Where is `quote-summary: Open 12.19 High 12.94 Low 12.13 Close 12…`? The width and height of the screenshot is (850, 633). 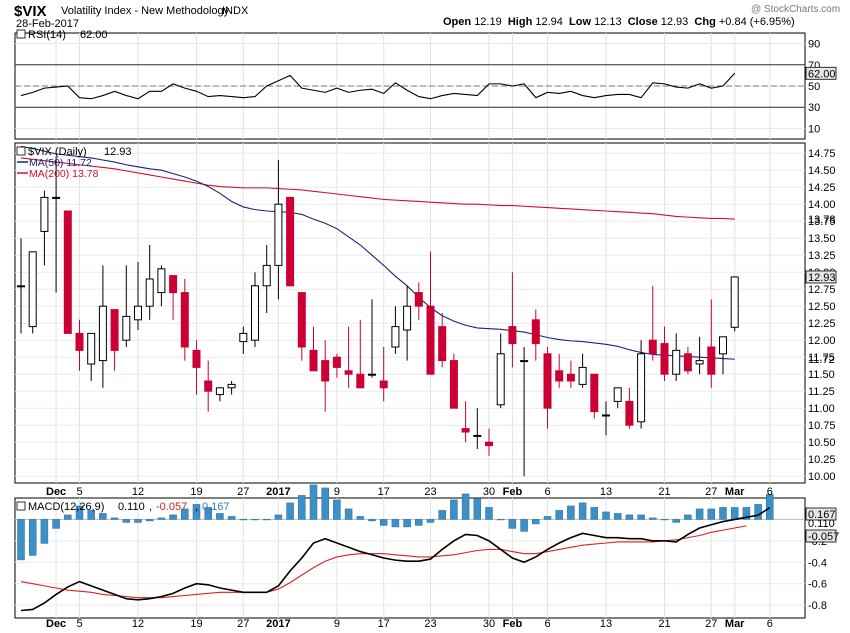 quote-summary: Open 12.19 High 12.94 Low 12.13 Close 12… is located at coordinates (619, 22).